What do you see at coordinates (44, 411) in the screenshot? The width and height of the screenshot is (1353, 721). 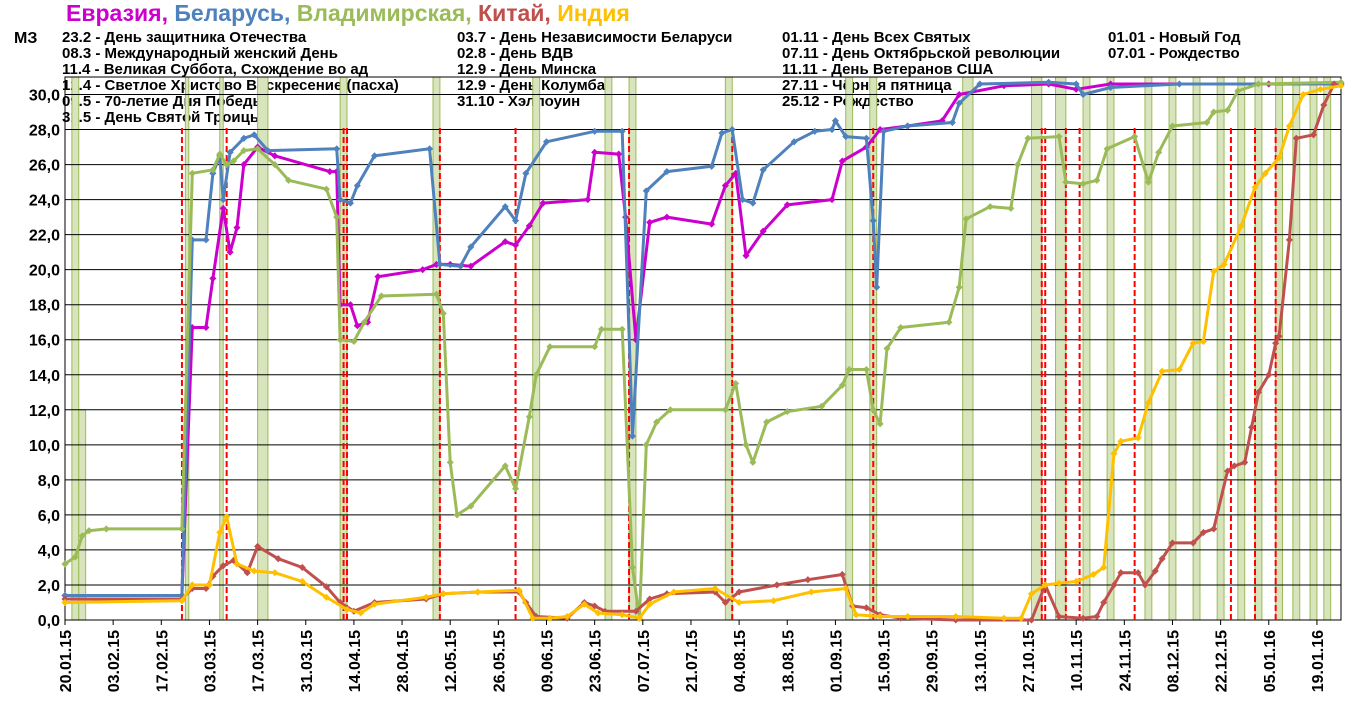 I see `y-tick-label: 12,0` at bounding box center [44, 411].